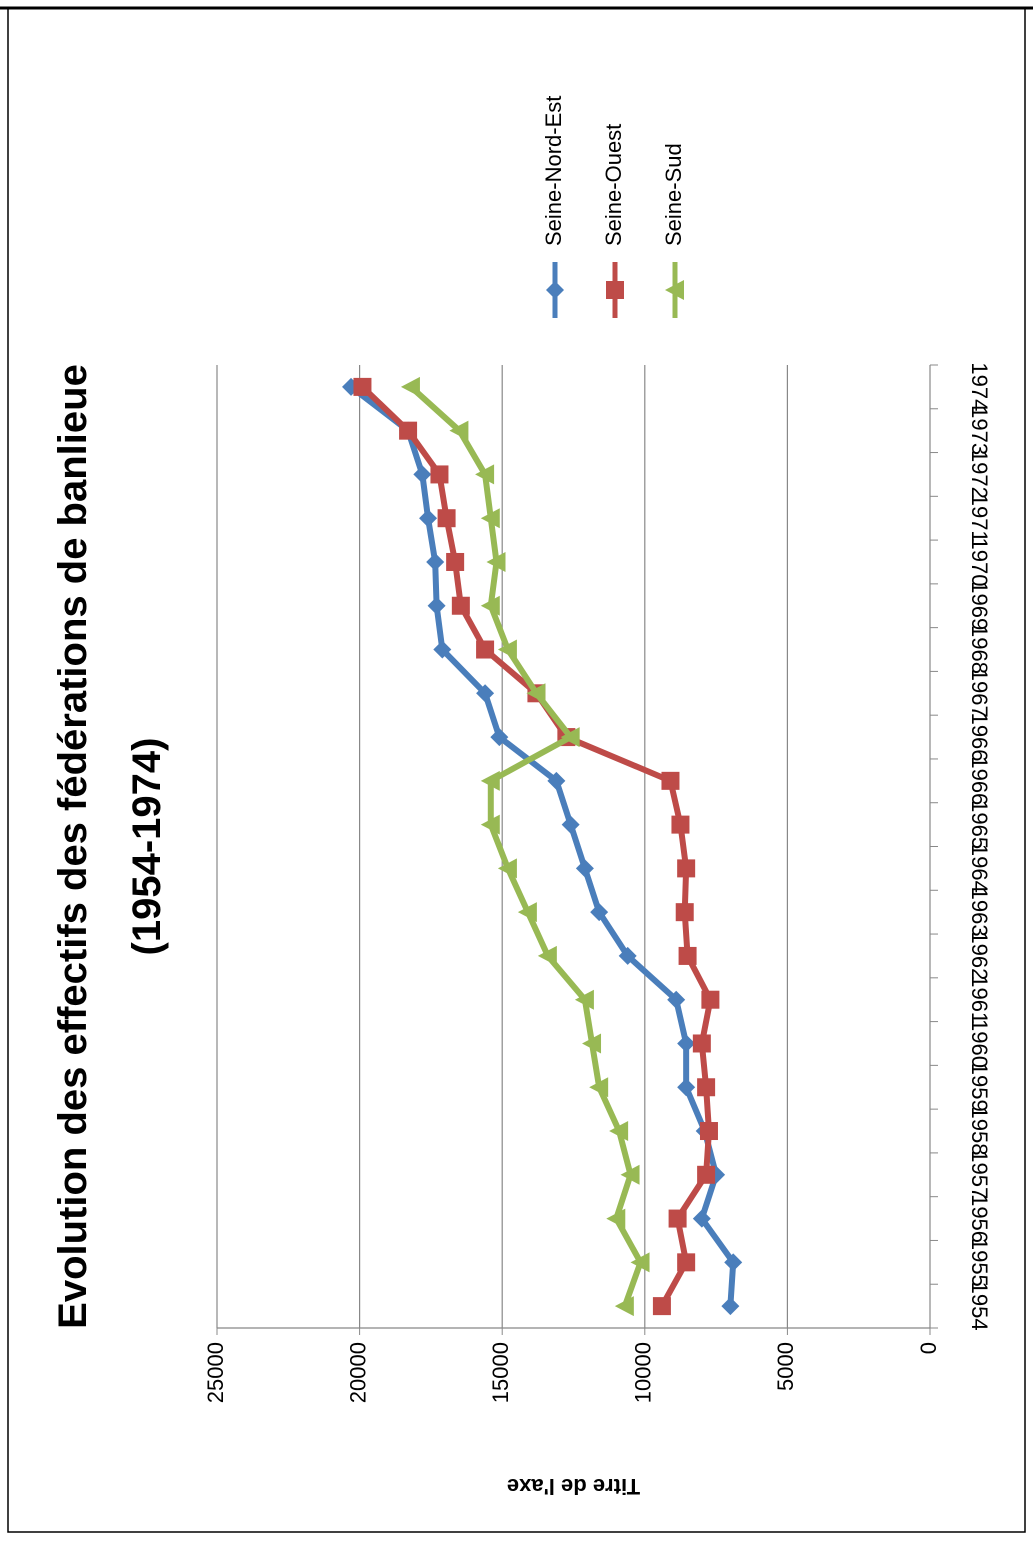 The width and height of the screenshot is (1033, 1541). What do you see at coordinates (215, 1372) in the screenshot?
I see `y-tick-label: 25000` at bounding box center [215, 1372].